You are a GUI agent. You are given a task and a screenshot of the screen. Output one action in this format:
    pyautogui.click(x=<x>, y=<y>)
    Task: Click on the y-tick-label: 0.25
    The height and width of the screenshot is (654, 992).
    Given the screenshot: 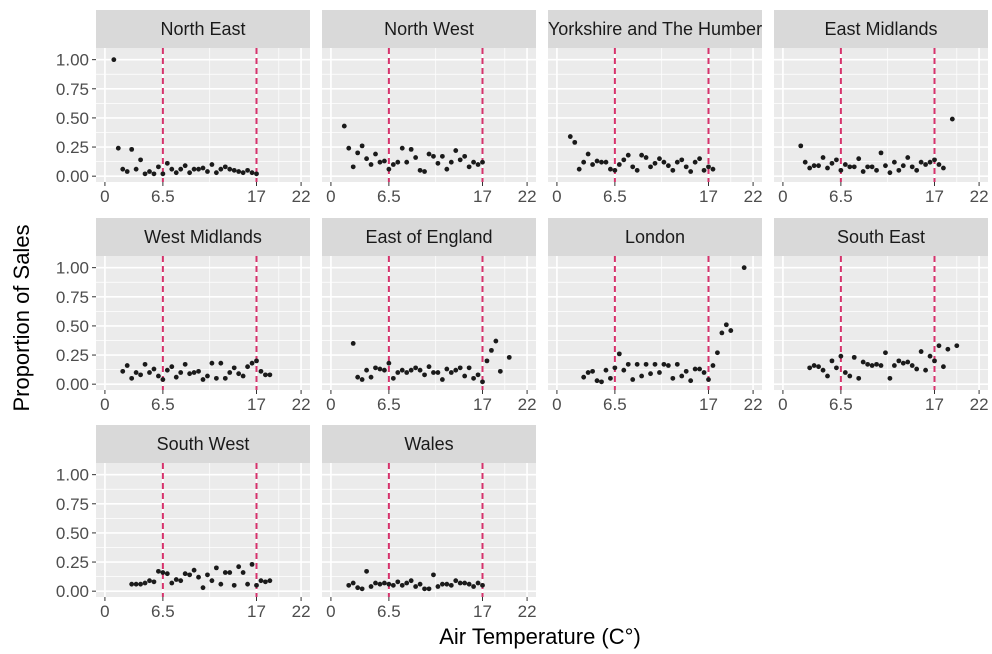 What is the action you would take?
    pyautogui.click(x=72, y=147)
    